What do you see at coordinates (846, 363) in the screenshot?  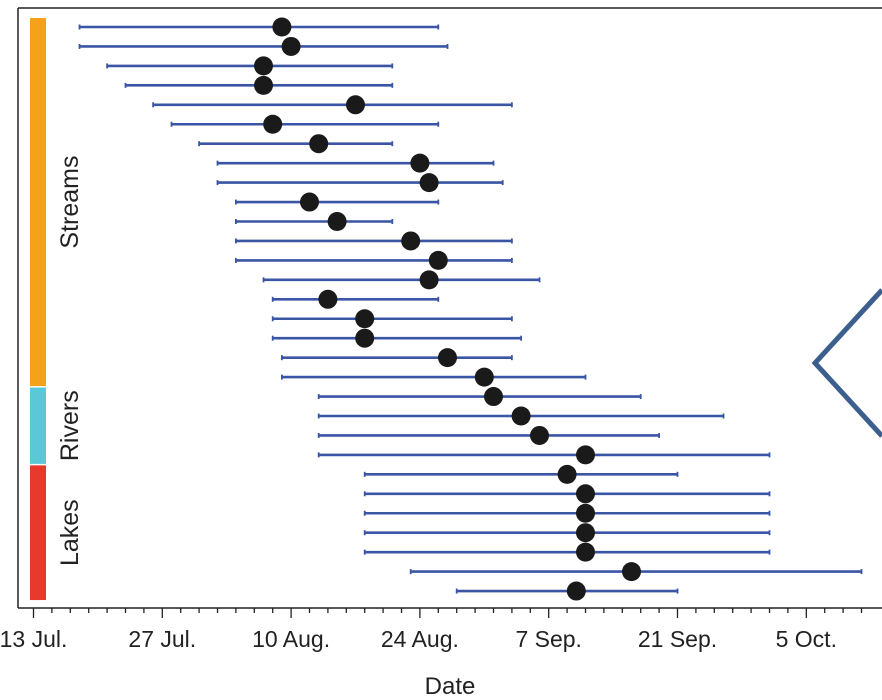 I see `chevron-left-icon` at bounding box center [846, 363].